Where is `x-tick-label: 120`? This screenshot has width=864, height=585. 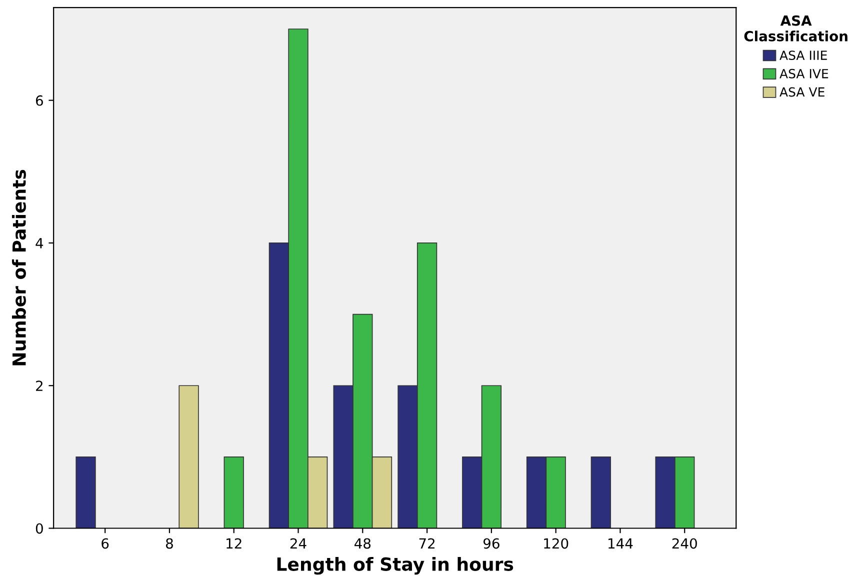 x-tick-label: 120 is located at coordinates (556, 543).